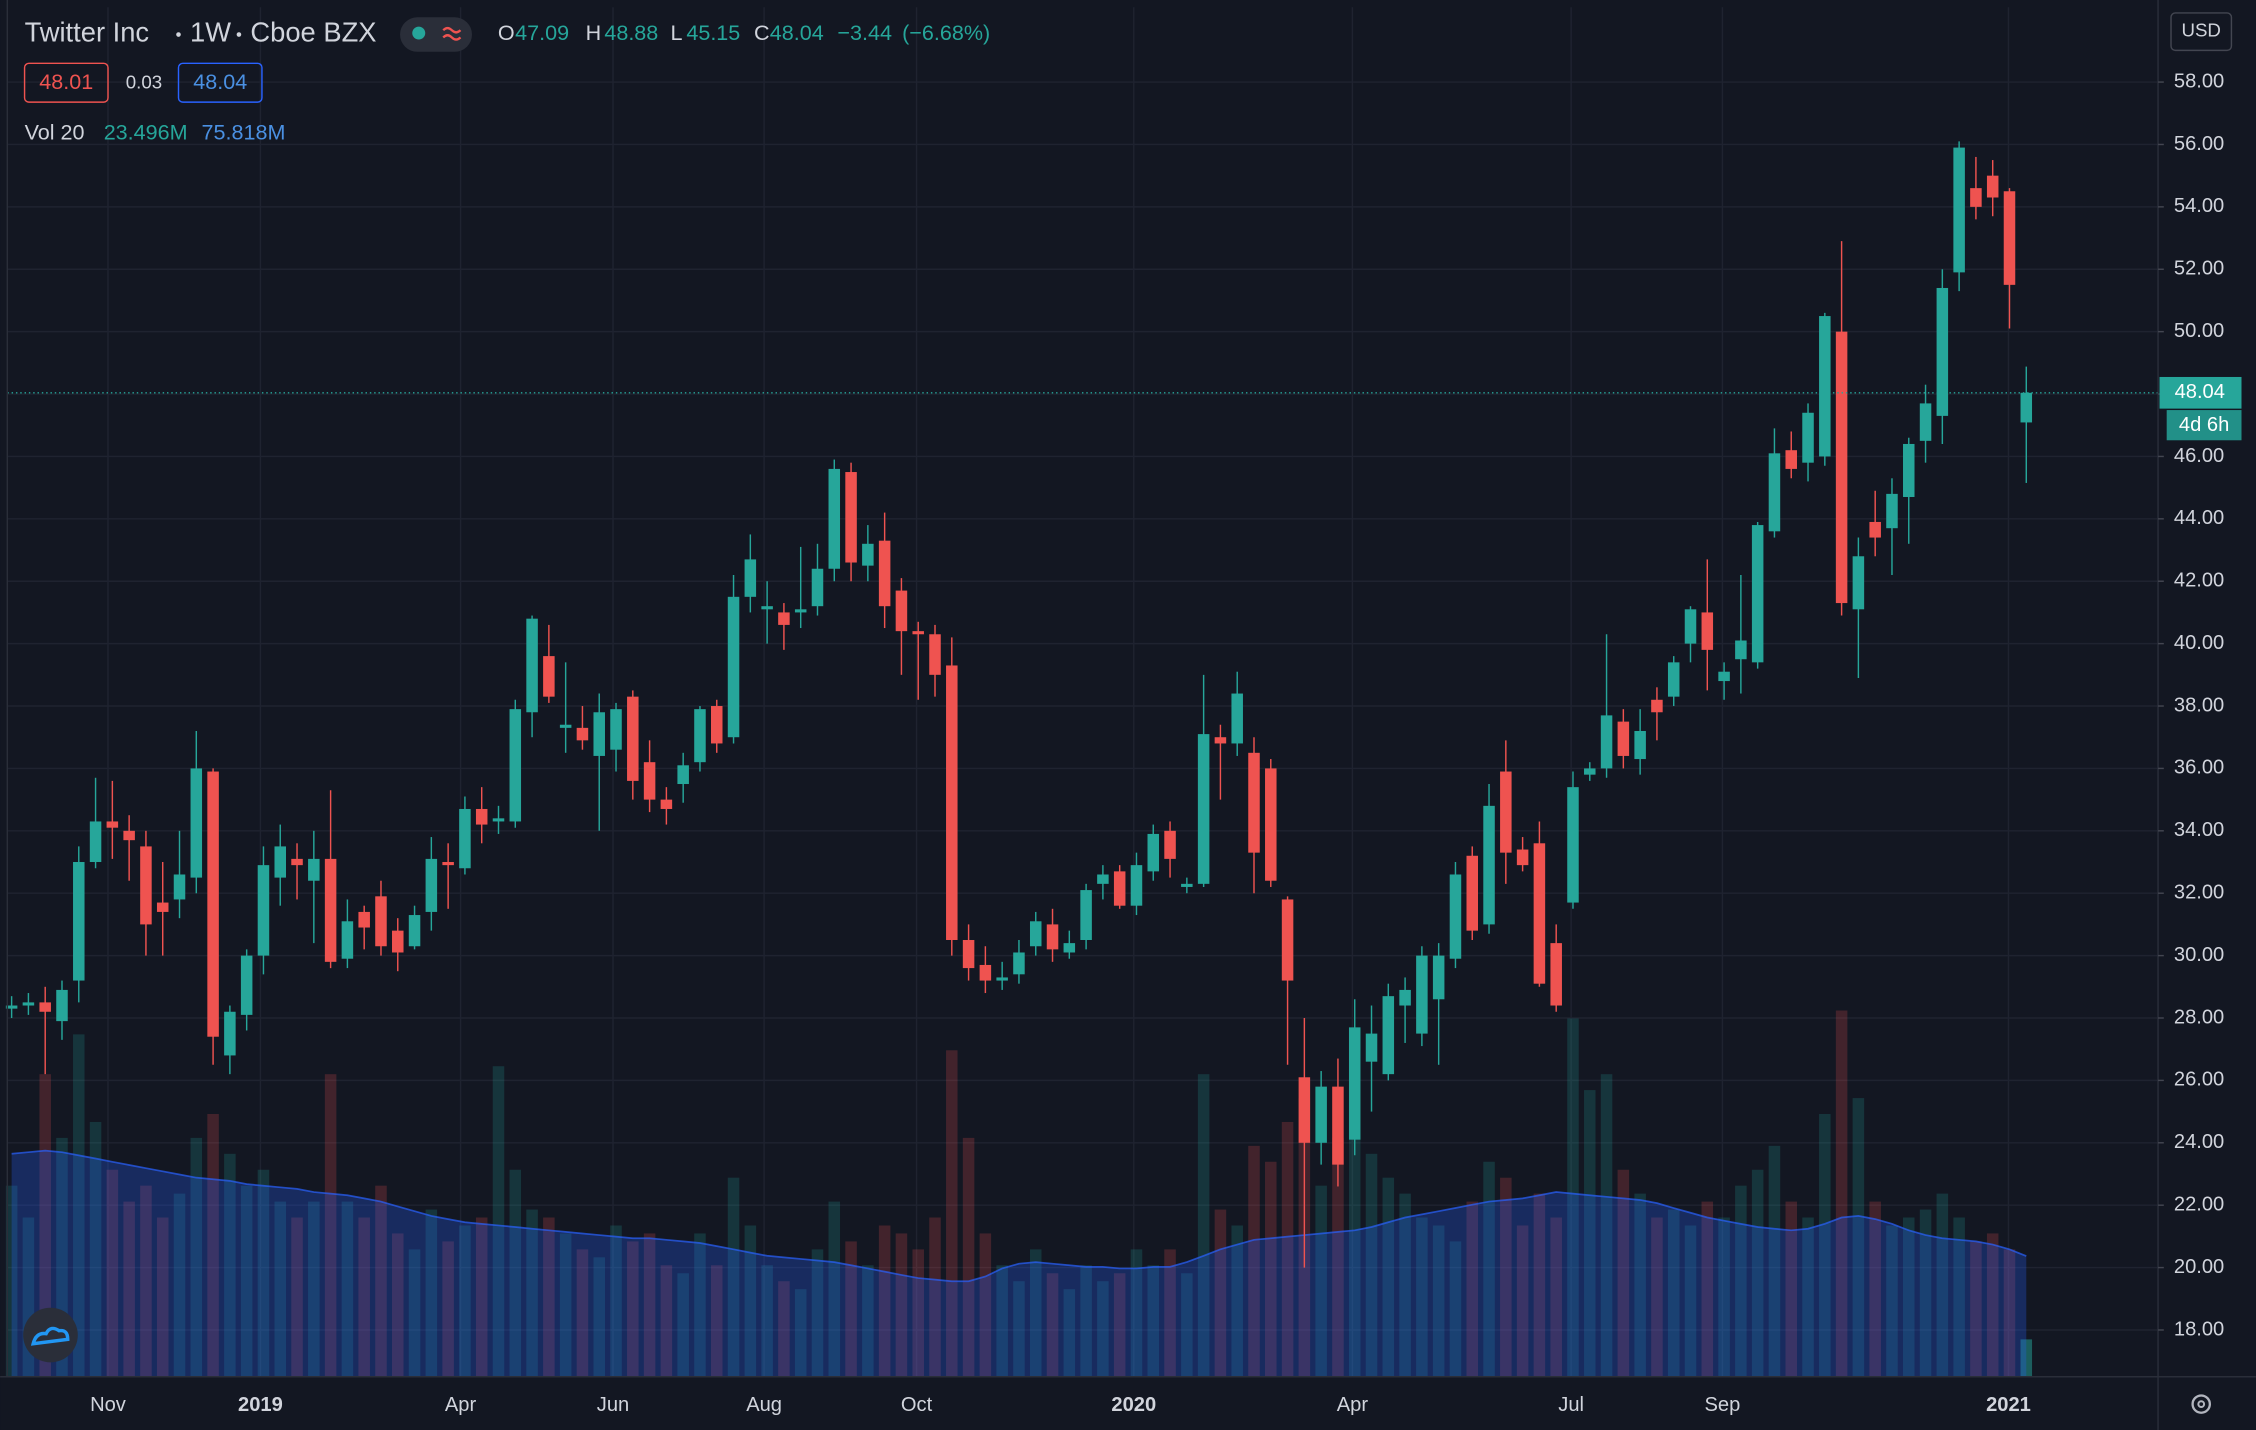 This screenshot has height=1430, width=2256. I want to click on symbol: Twitter Inc, so click(87, 32).